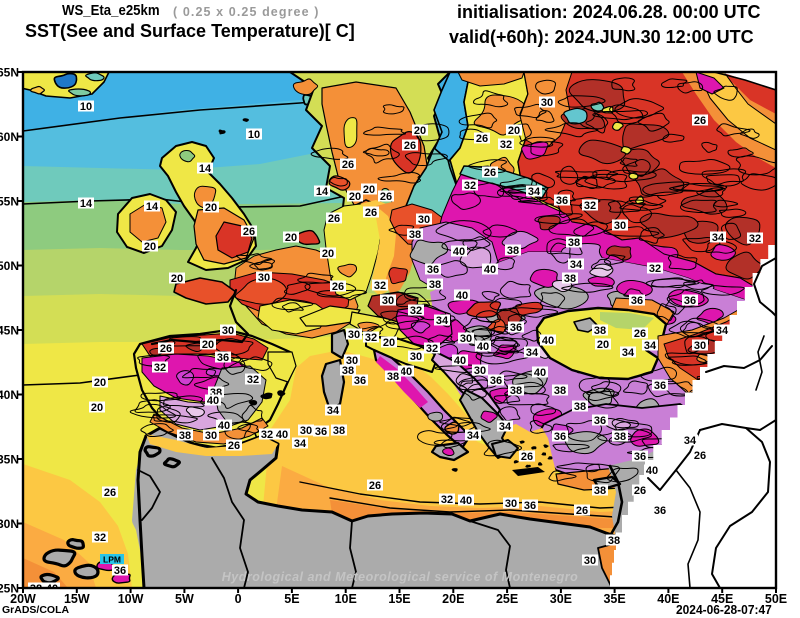 The height and width of the screenshot is (618, 800). What do you see at coordinates (9, 524) in the screenshot?
I see `svg-text: 30N` at bounding box center [9, 524].